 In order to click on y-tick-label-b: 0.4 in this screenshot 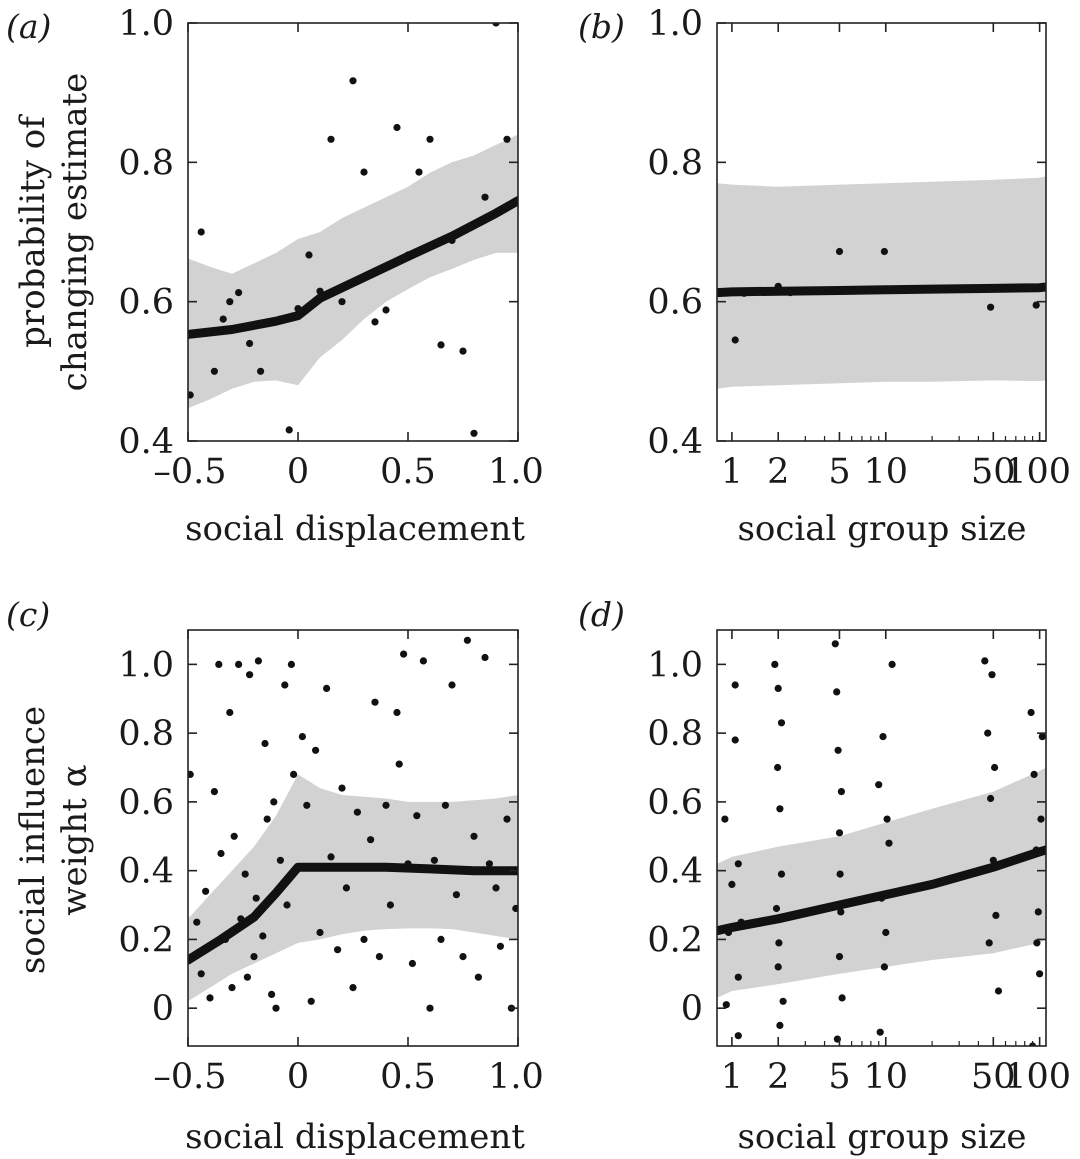, I will do `click(675, 442)`.